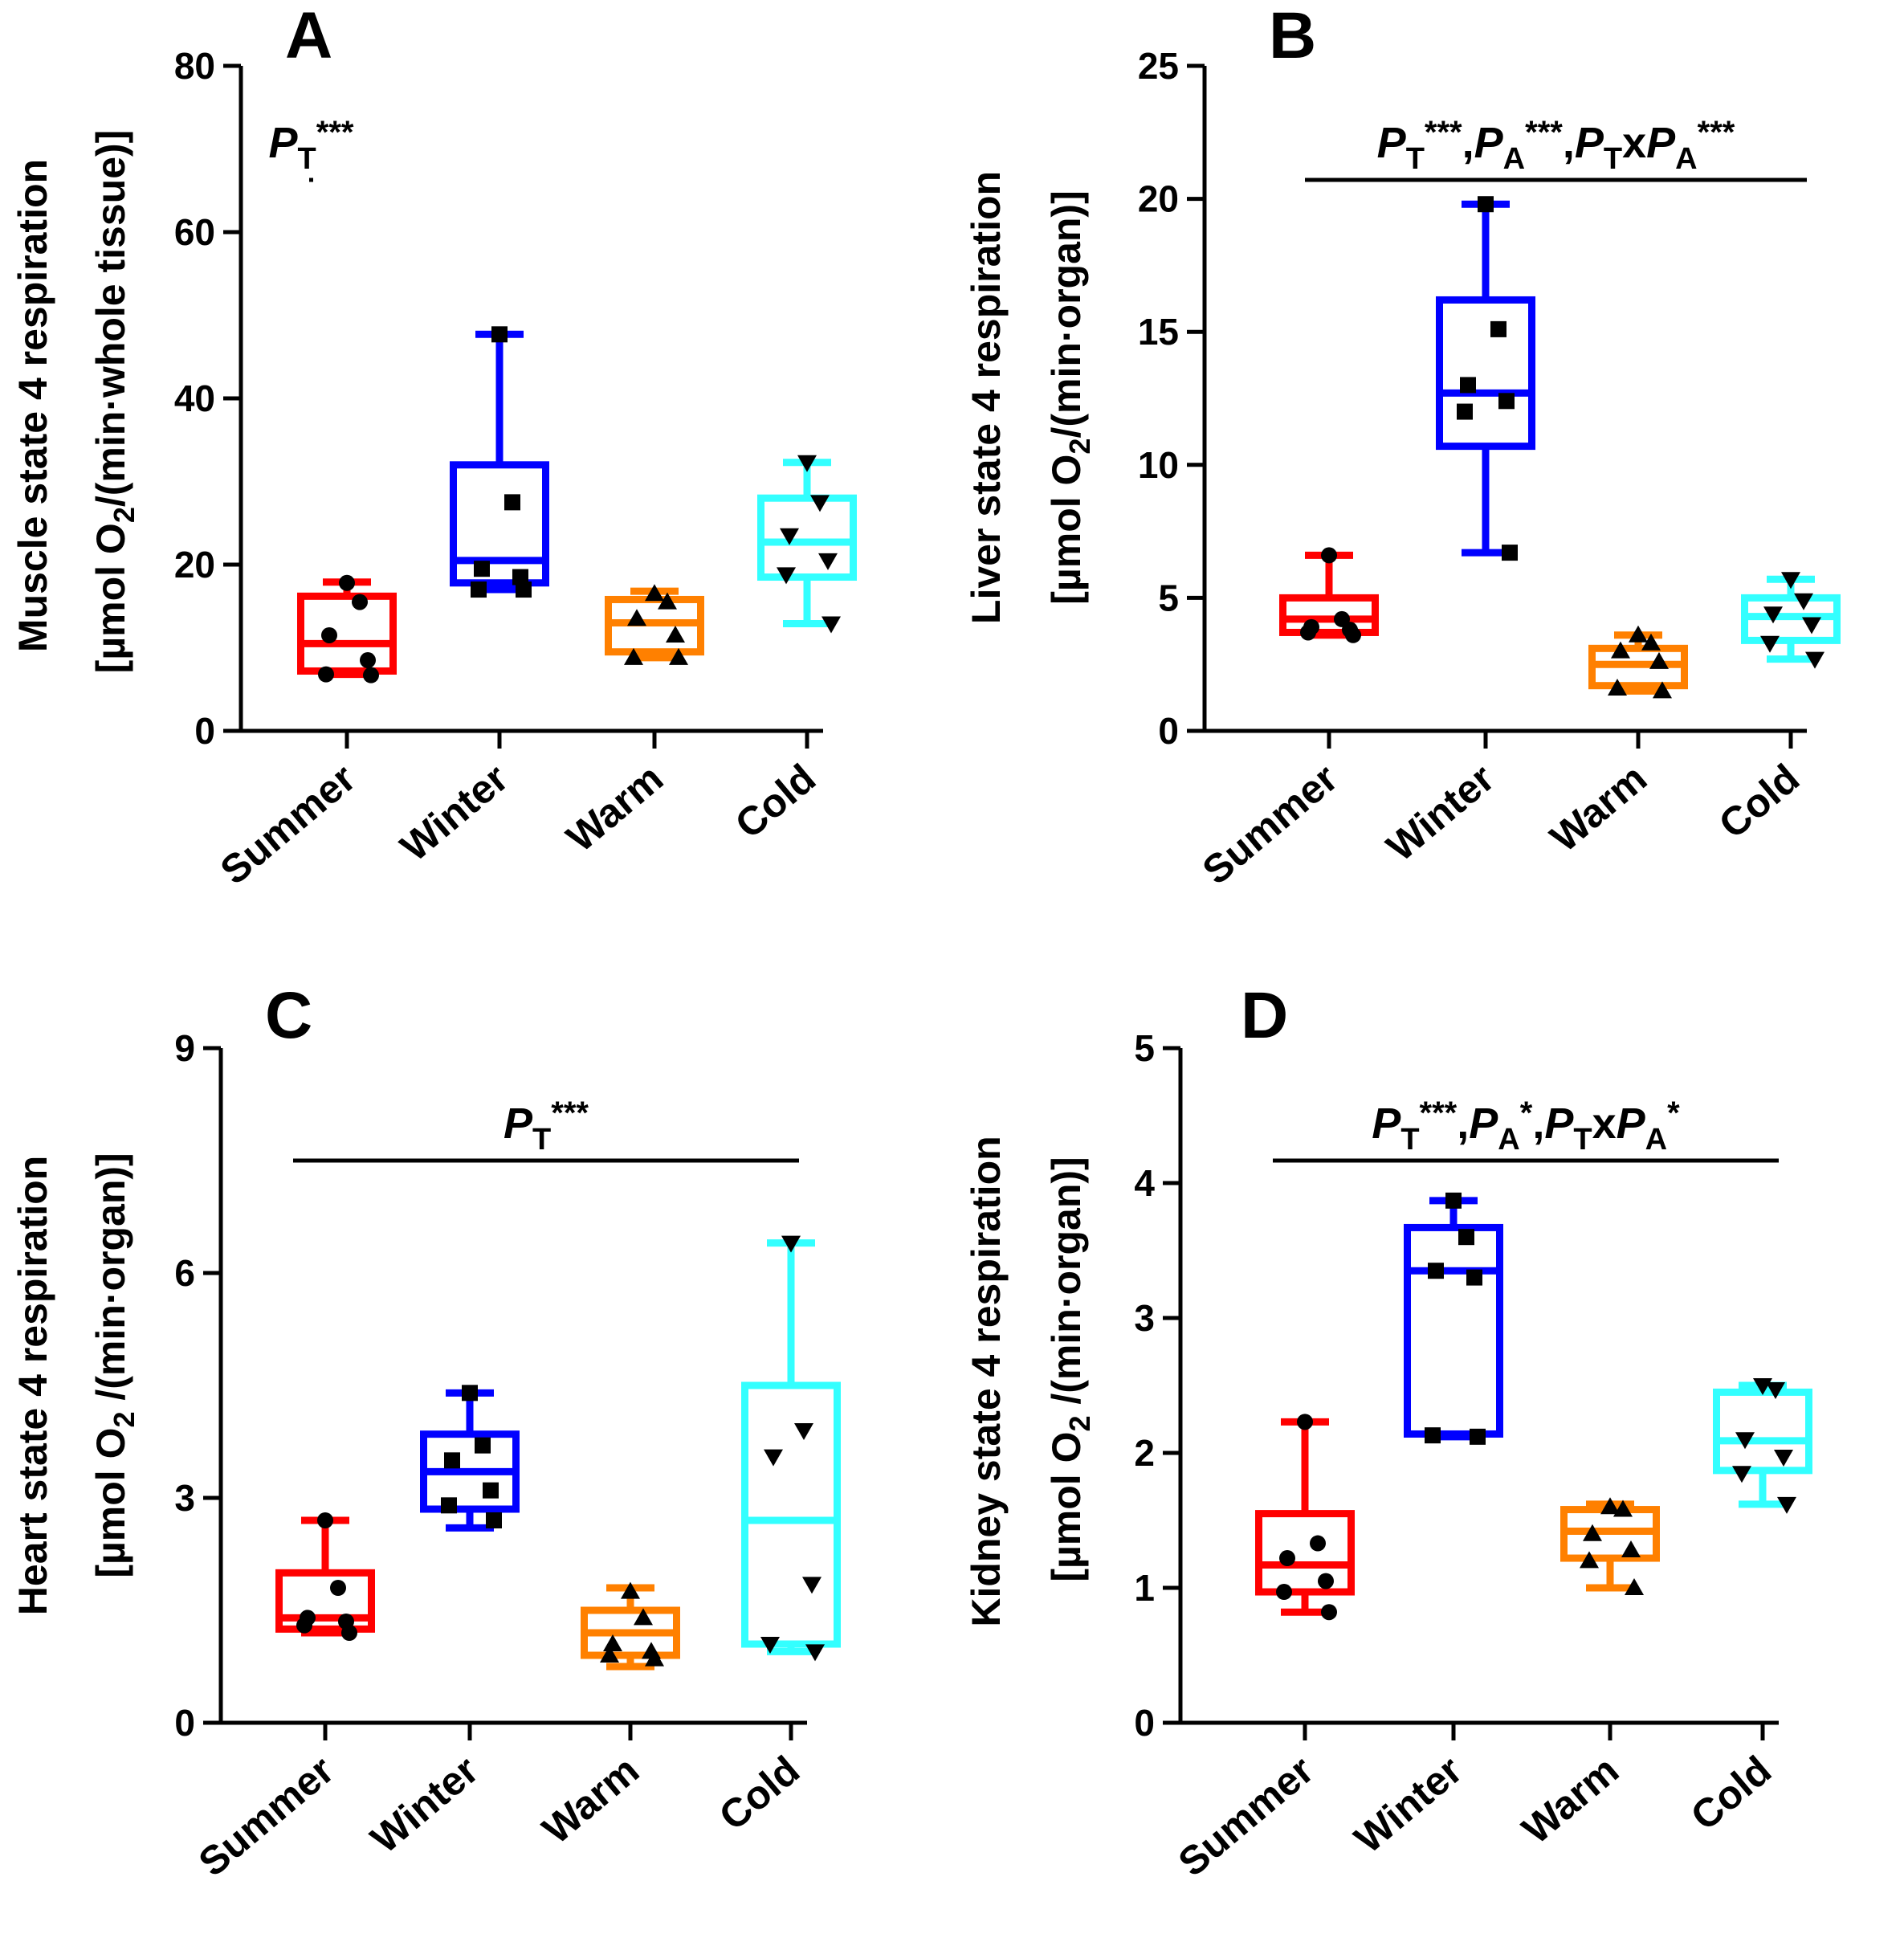 This screenshot has width=1904, height=1934. What do you see at coordinates (184, 1273) in the screenshot?
I see `y-tick-label-c: 6` at bounding box center [184, 1273].